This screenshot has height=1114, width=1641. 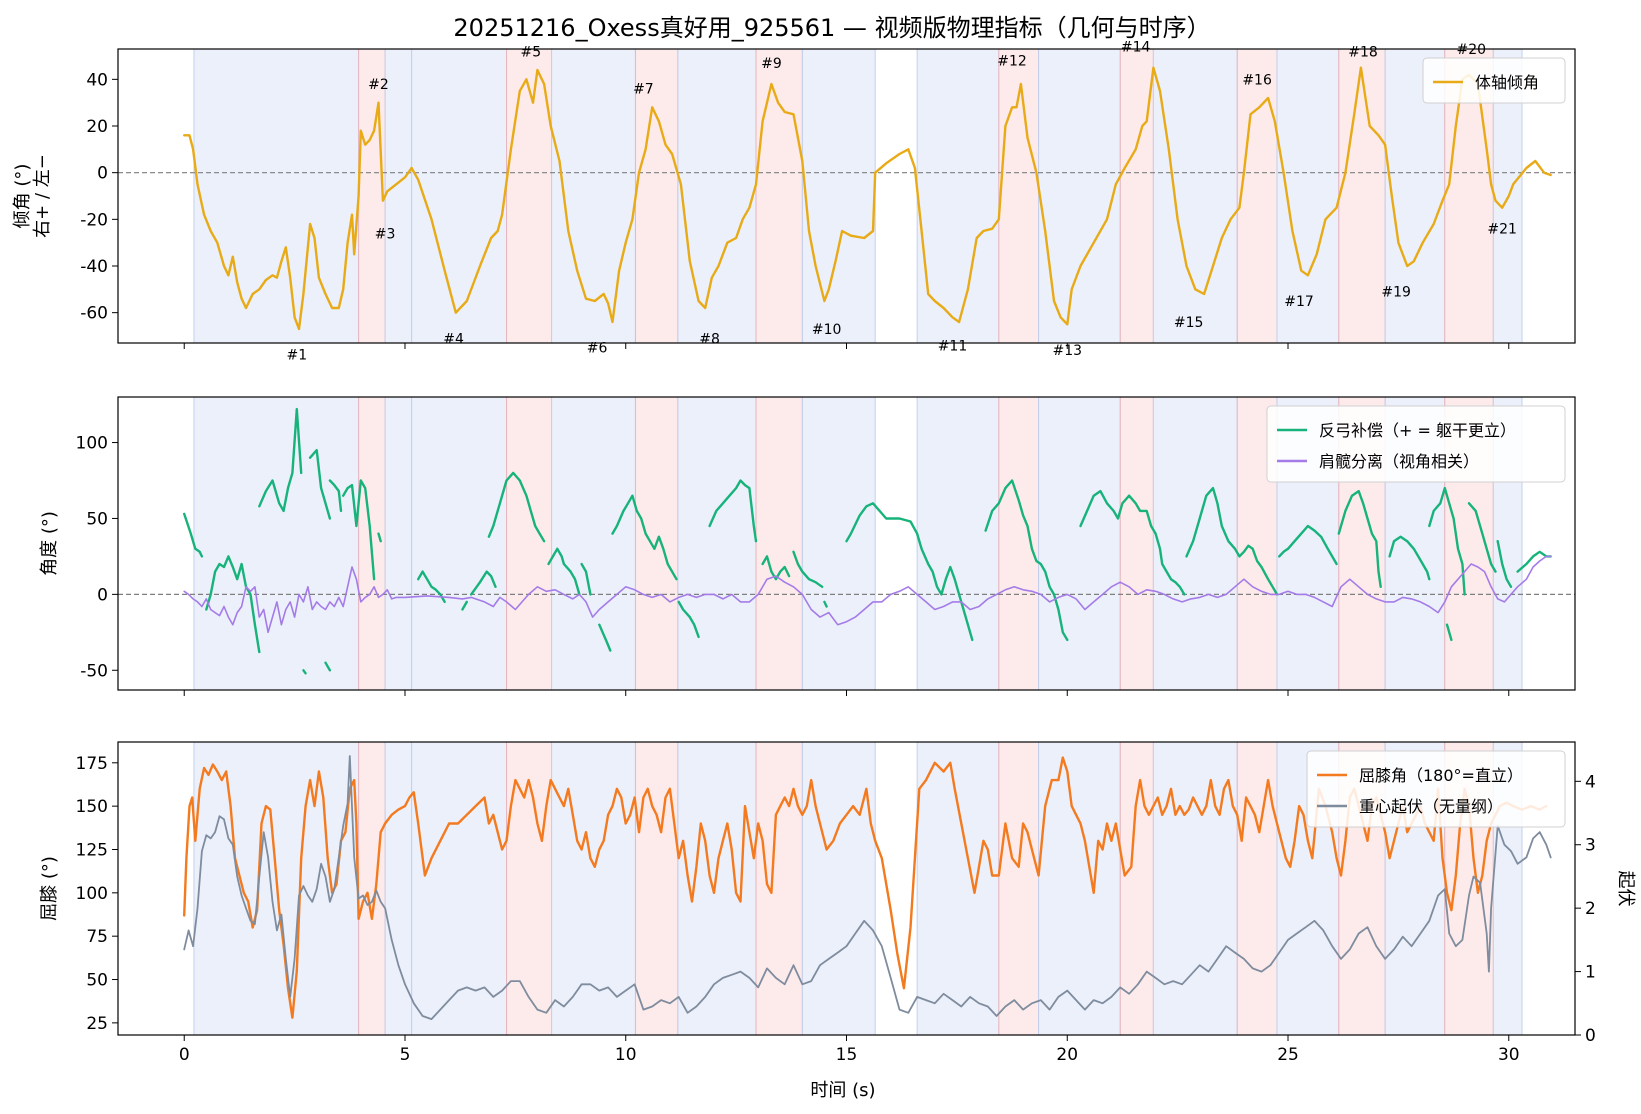 I want to click on y2-tick-label: 0, so click(x=1590, y=1036).